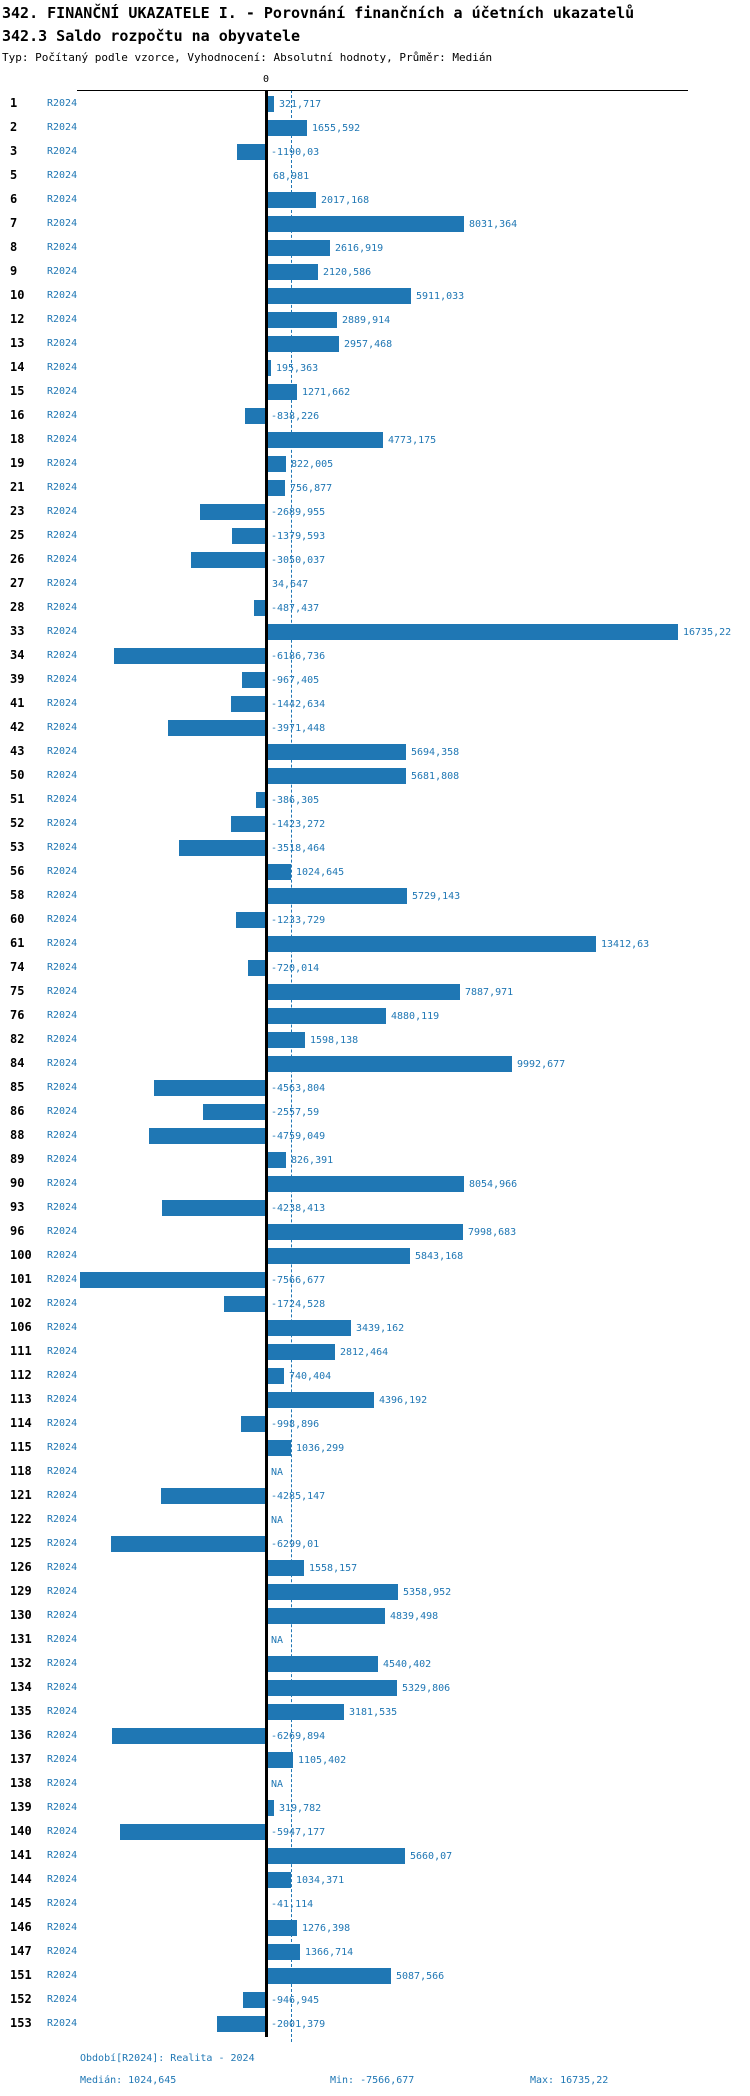 This screenshot has height=2096, width=750. I want to click on chart-row: 50 R2024 5681,808, so click(375, 776).